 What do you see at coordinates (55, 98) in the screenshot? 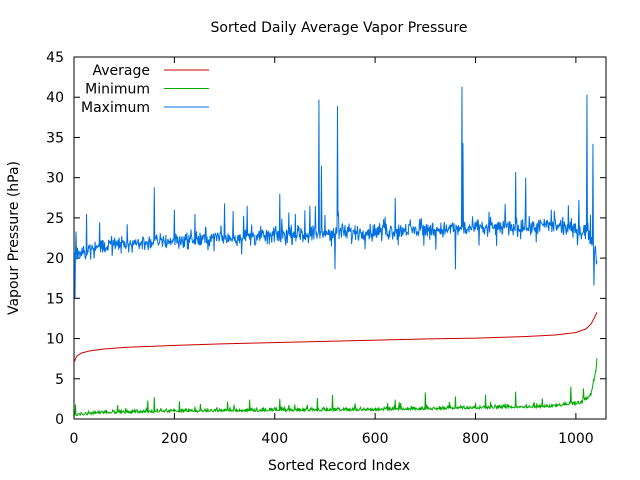
I see `y-tick-label: 40` at bounding box center [55, 98].